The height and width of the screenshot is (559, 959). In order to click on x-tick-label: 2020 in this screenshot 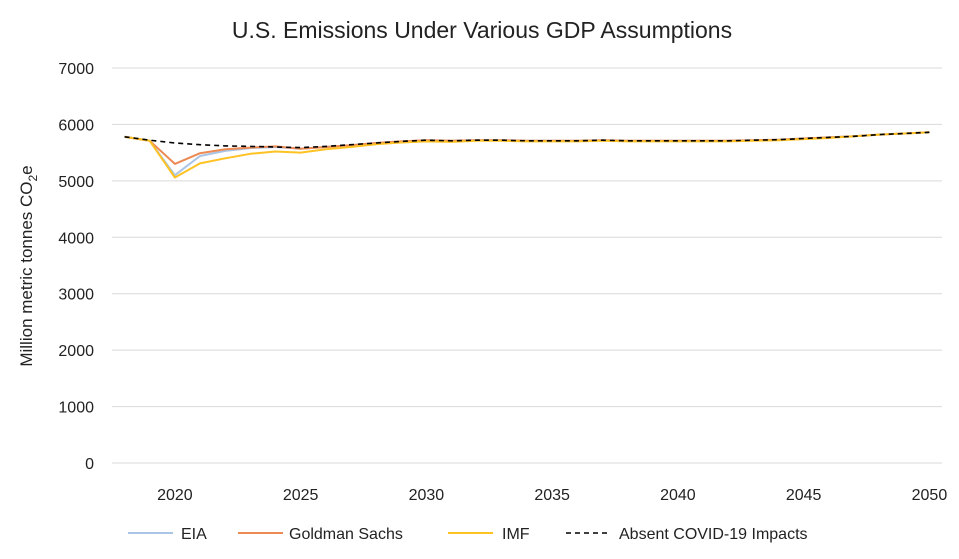, I will do `click(175, 495)`.